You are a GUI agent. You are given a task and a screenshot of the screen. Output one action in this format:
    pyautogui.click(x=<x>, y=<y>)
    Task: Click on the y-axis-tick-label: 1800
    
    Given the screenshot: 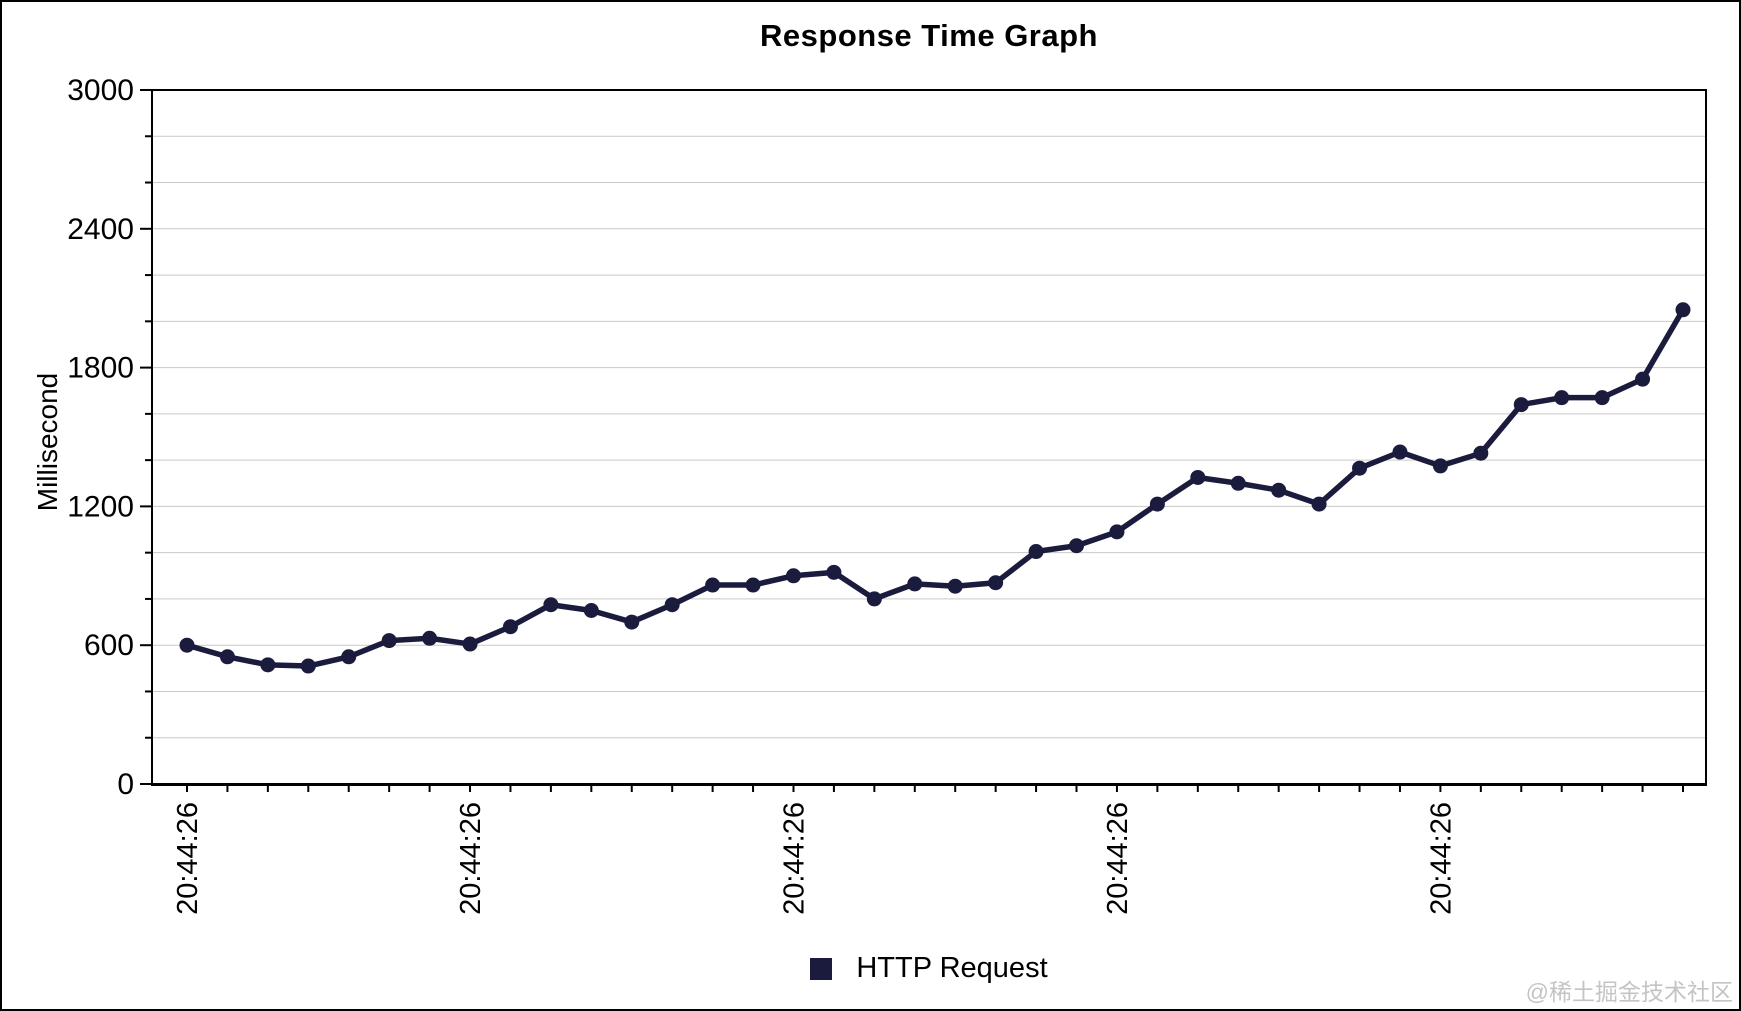 What is the action you would take?
    pyautogui.click(x=100, y=368)
    